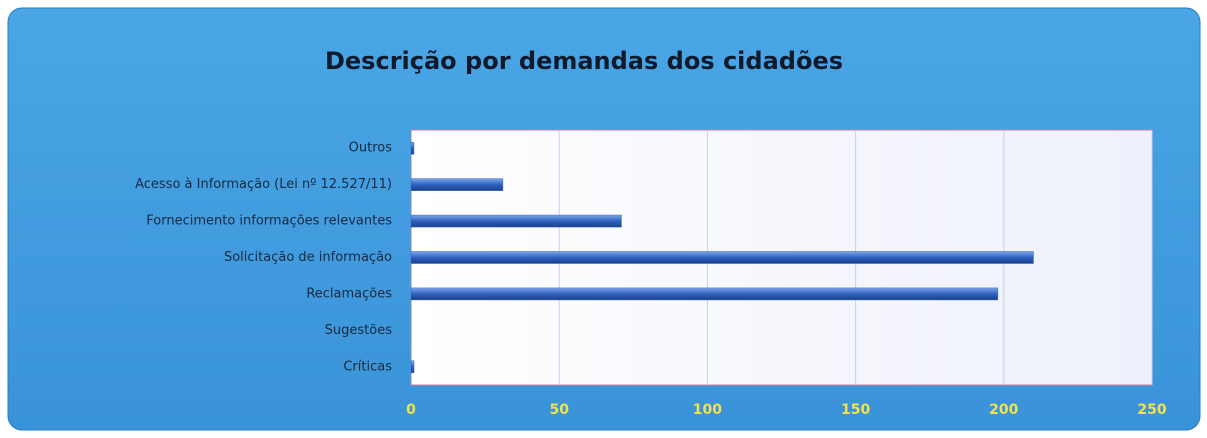 The height and width of the screenshot is (438, 1207). What do you see at coordinates (559, 410) in the screenshot?
I see `x-tick-label: 50` at bounding box center [559, 410].